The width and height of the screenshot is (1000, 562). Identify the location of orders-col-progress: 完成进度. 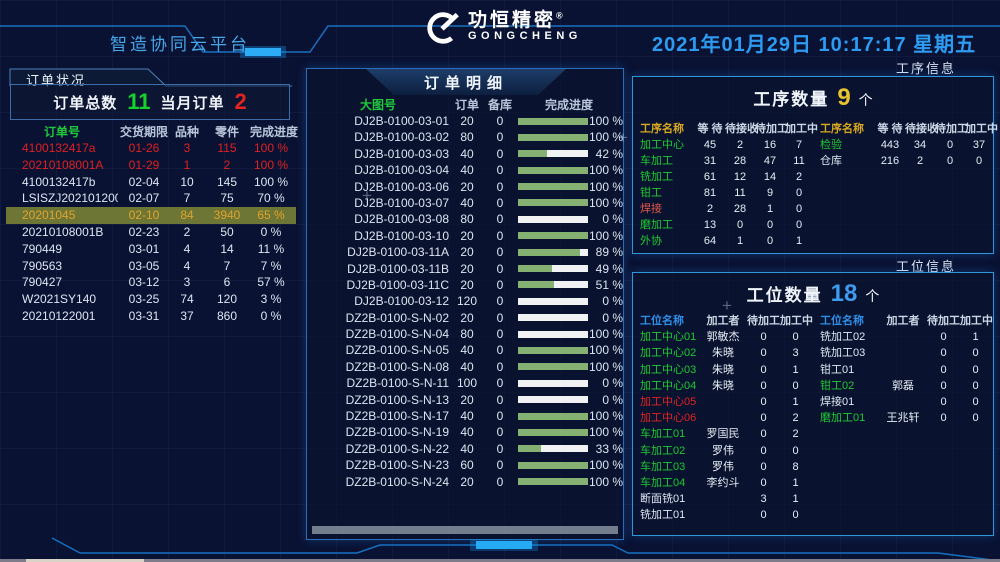
(274, 132).